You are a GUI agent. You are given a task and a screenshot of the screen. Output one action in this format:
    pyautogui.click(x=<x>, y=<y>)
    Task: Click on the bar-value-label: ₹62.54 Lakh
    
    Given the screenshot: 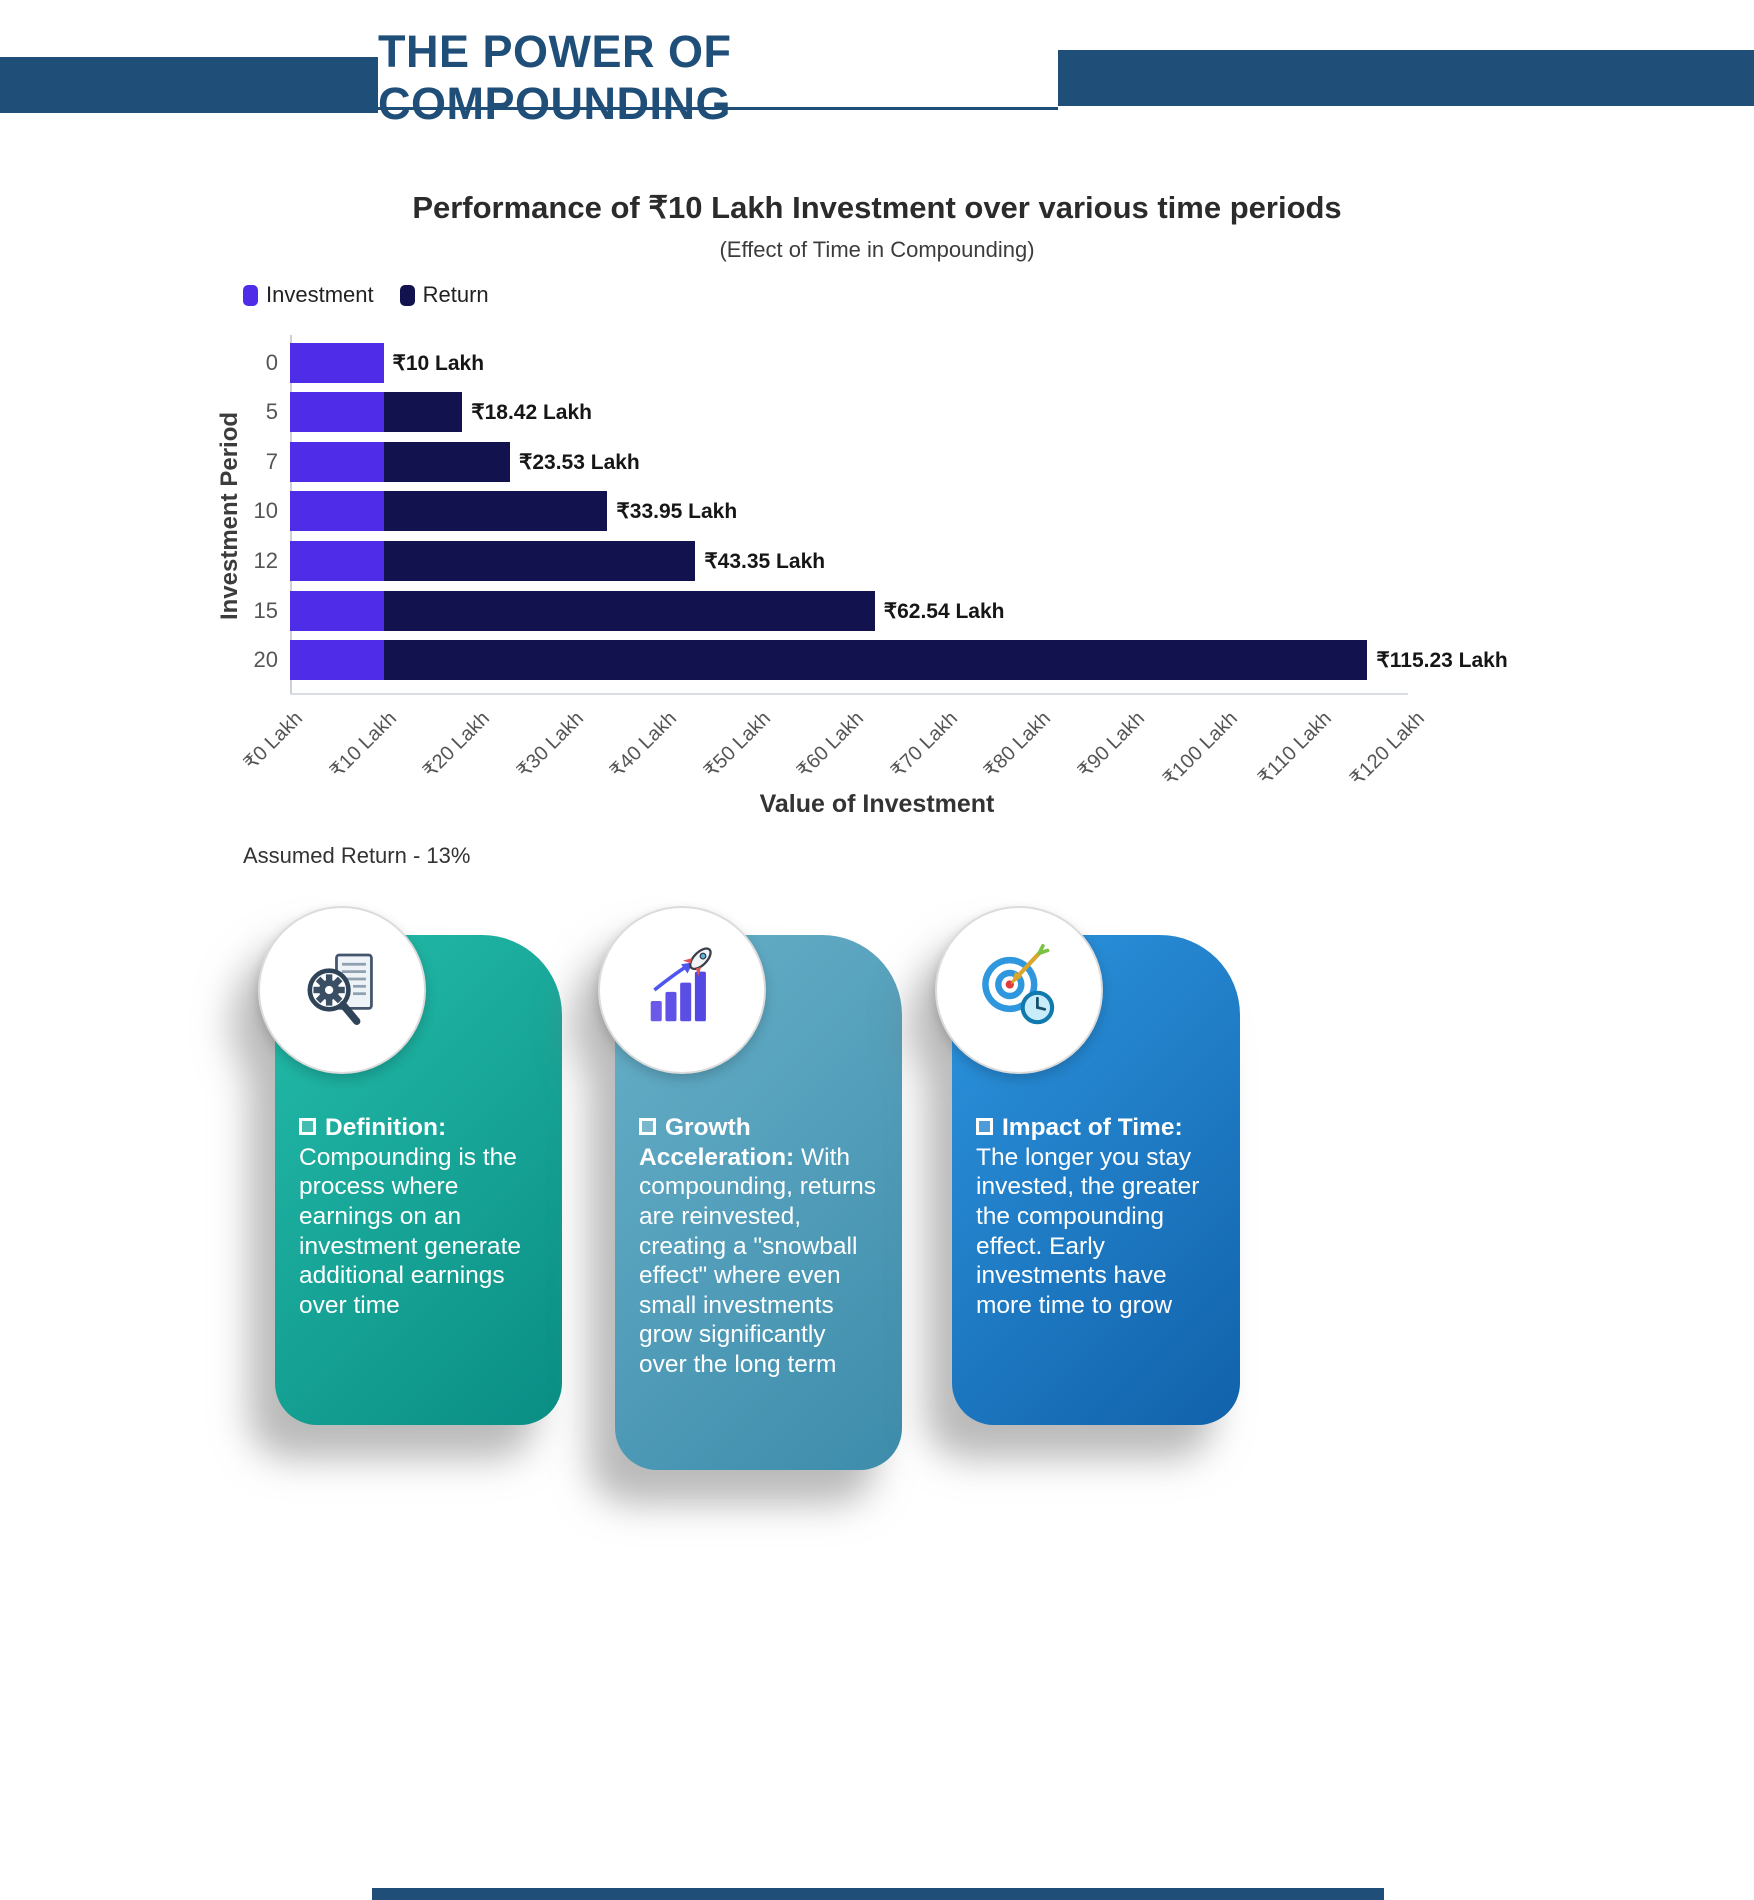 What is the action you would take?
    pyautogui.click(x=944, y=611)
    